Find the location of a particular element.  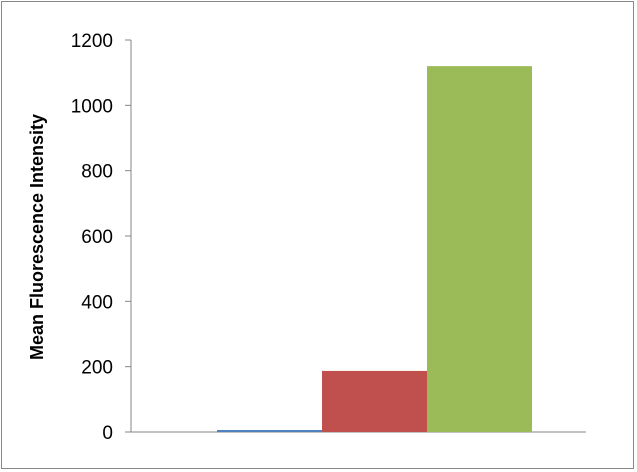

y-tick-label: 200 is located at coordinates (97, 368).